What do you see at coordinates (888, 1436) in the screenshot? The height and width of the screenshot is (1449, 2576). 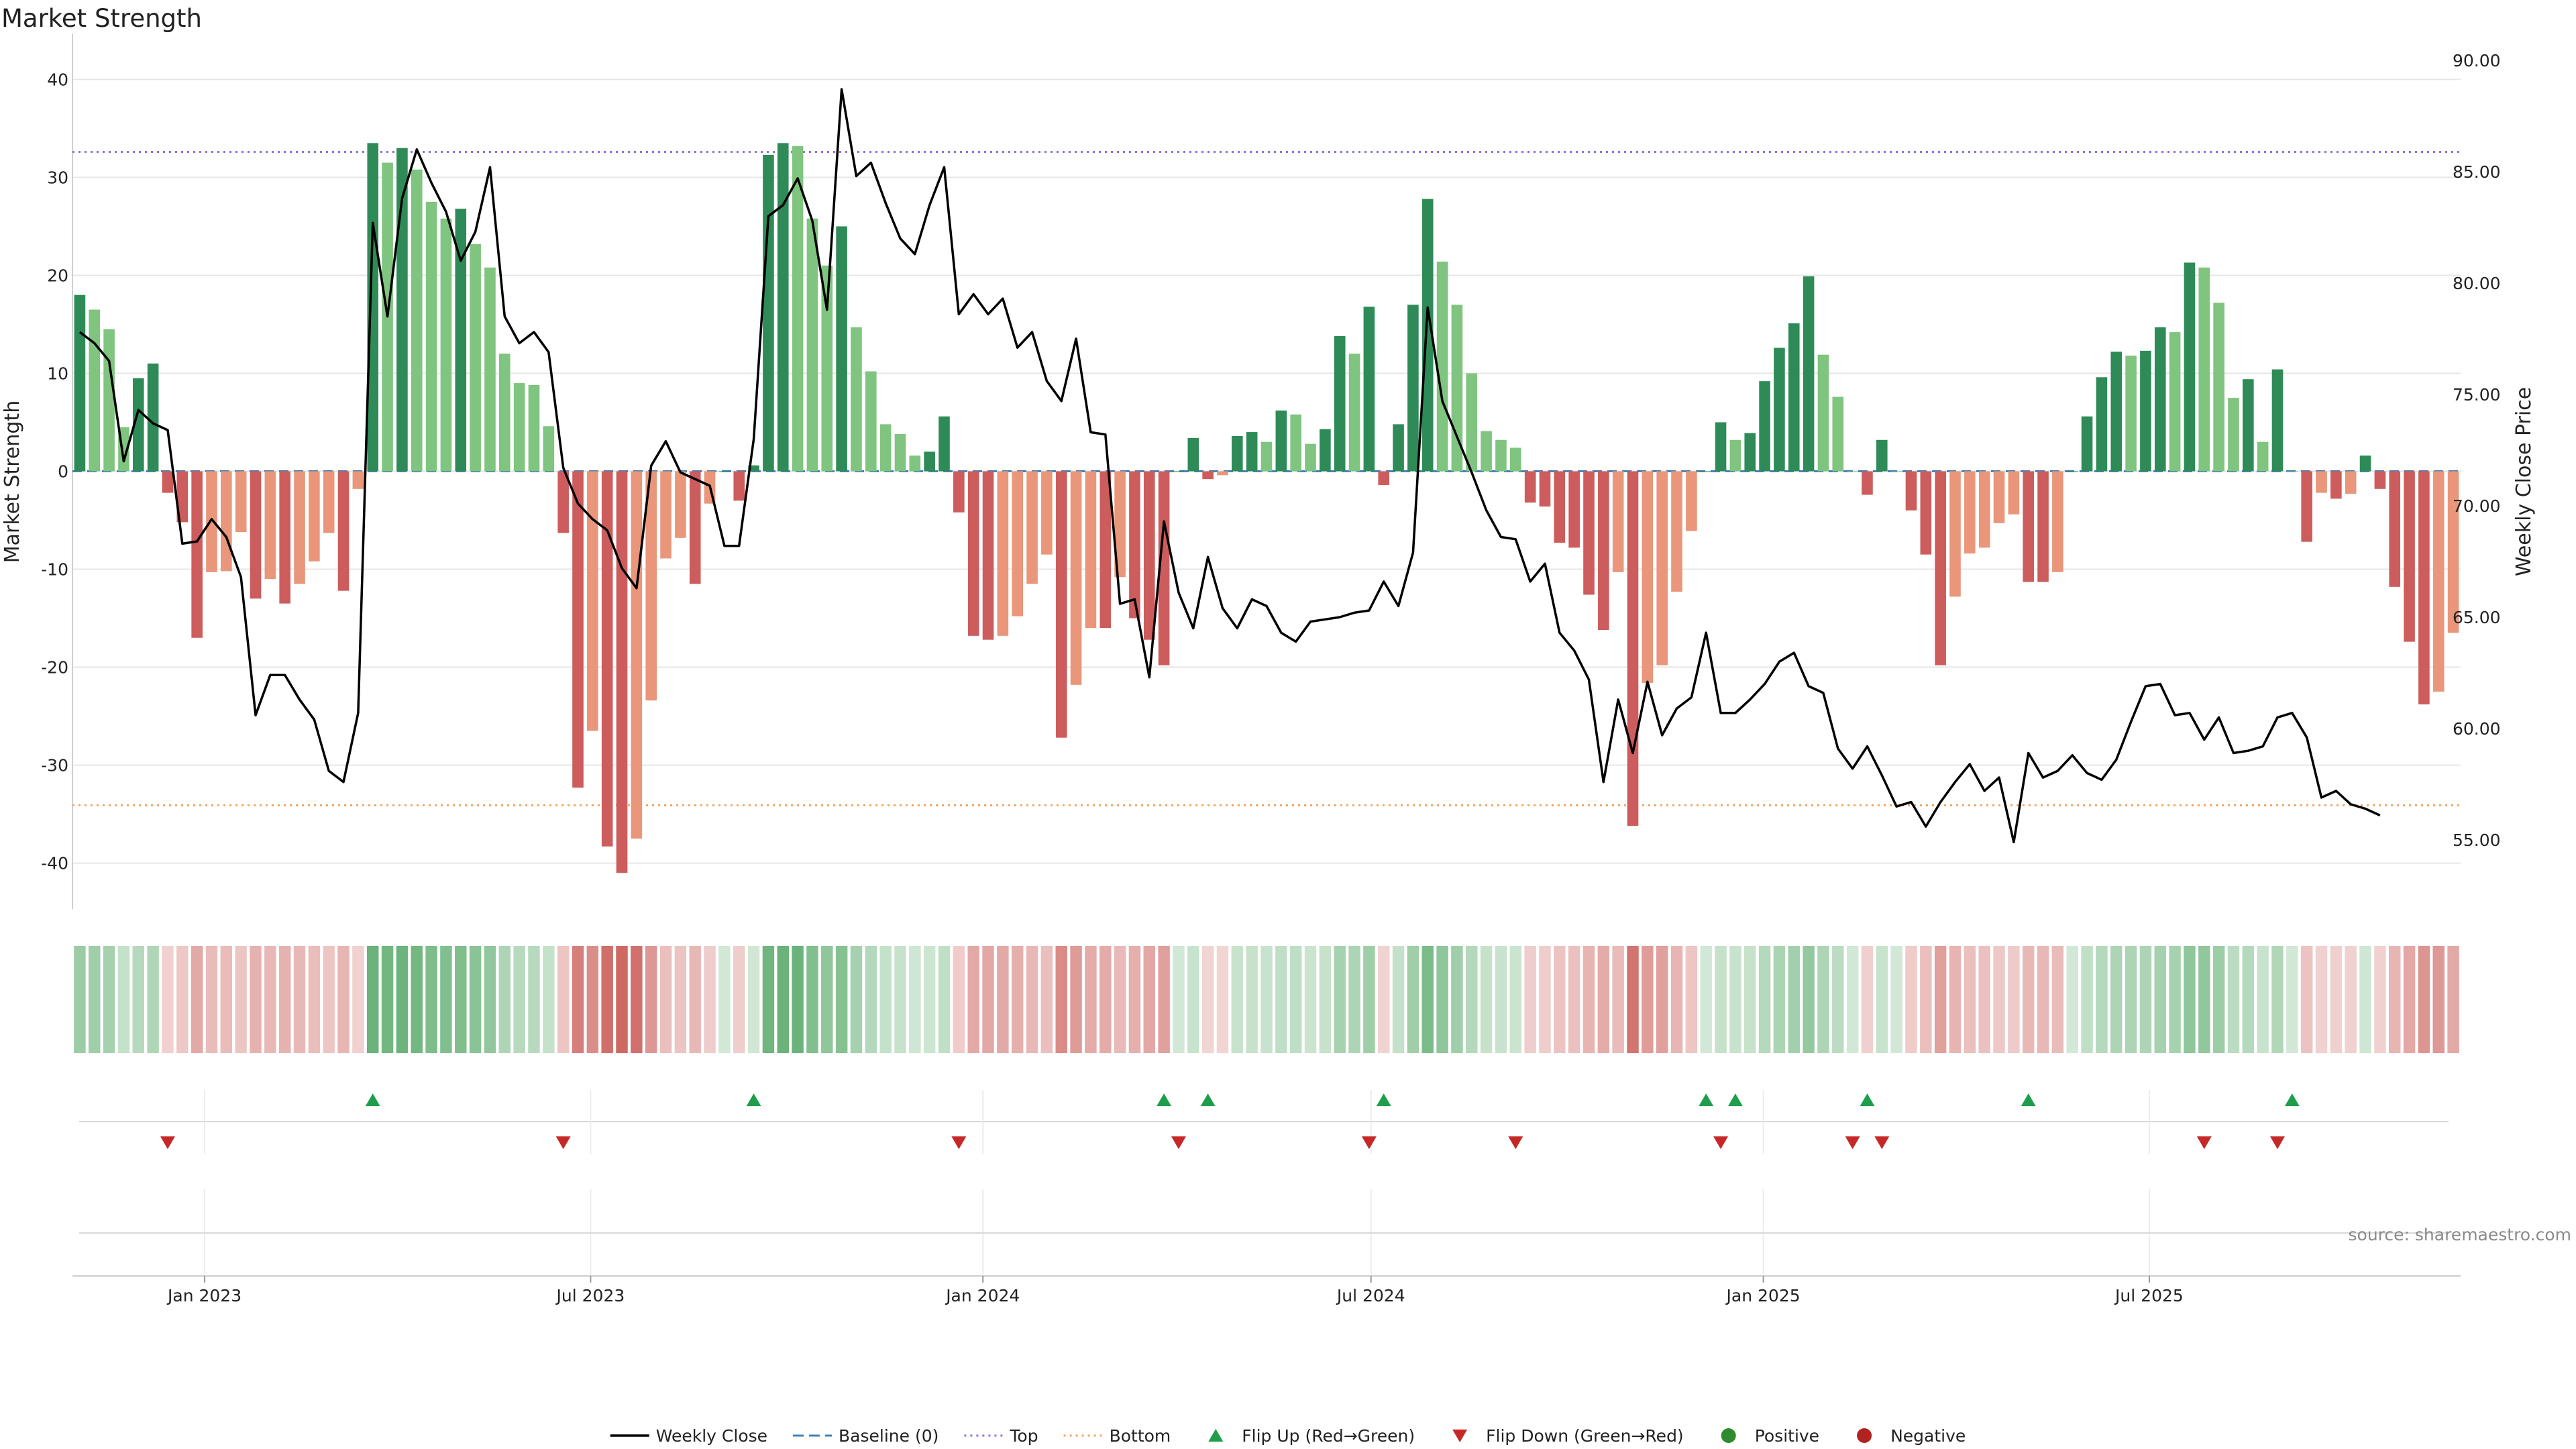 I see `legend-label: Baseline (0)` at bounding box center [888, 1436].